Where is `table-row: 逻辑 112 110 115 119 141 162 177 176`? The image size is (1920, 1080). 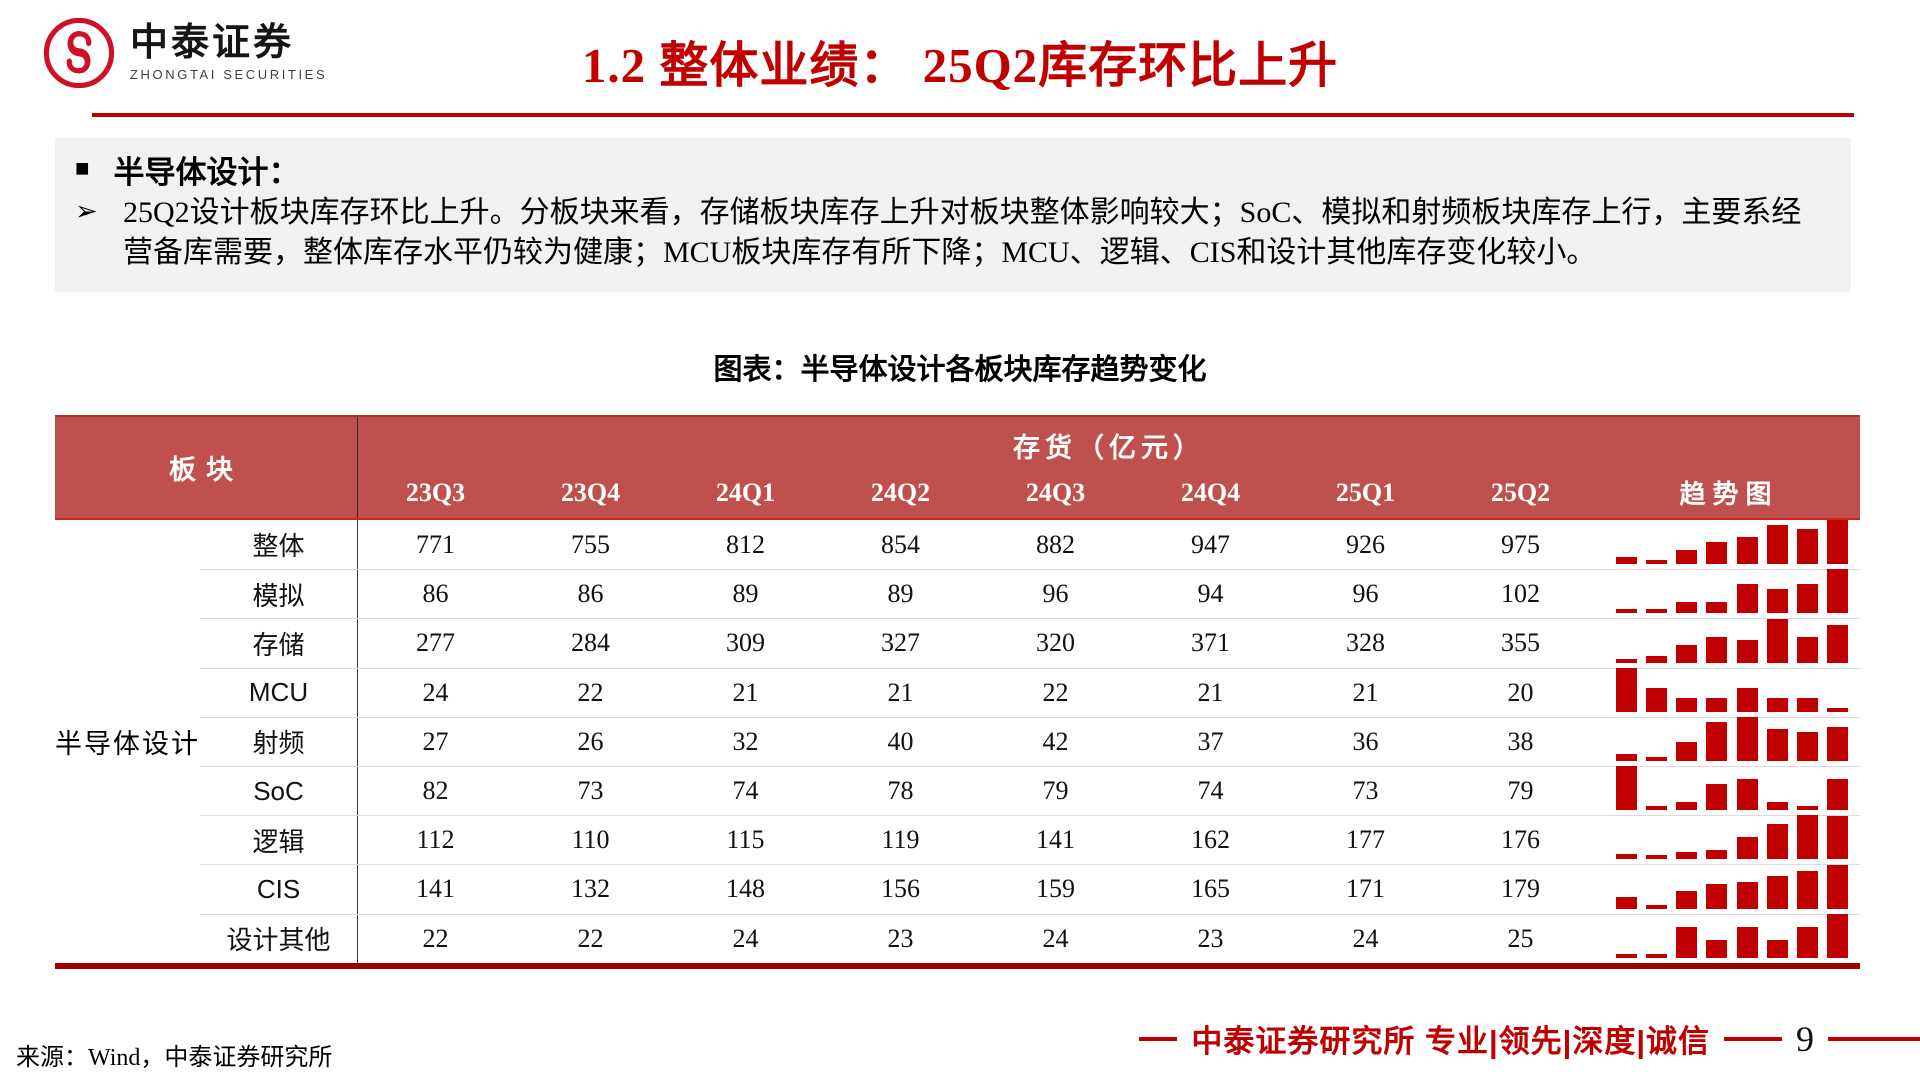
table-row: 逻辑 112 110 115 119 141 162 177 176 is located at coordinates (957, 840).